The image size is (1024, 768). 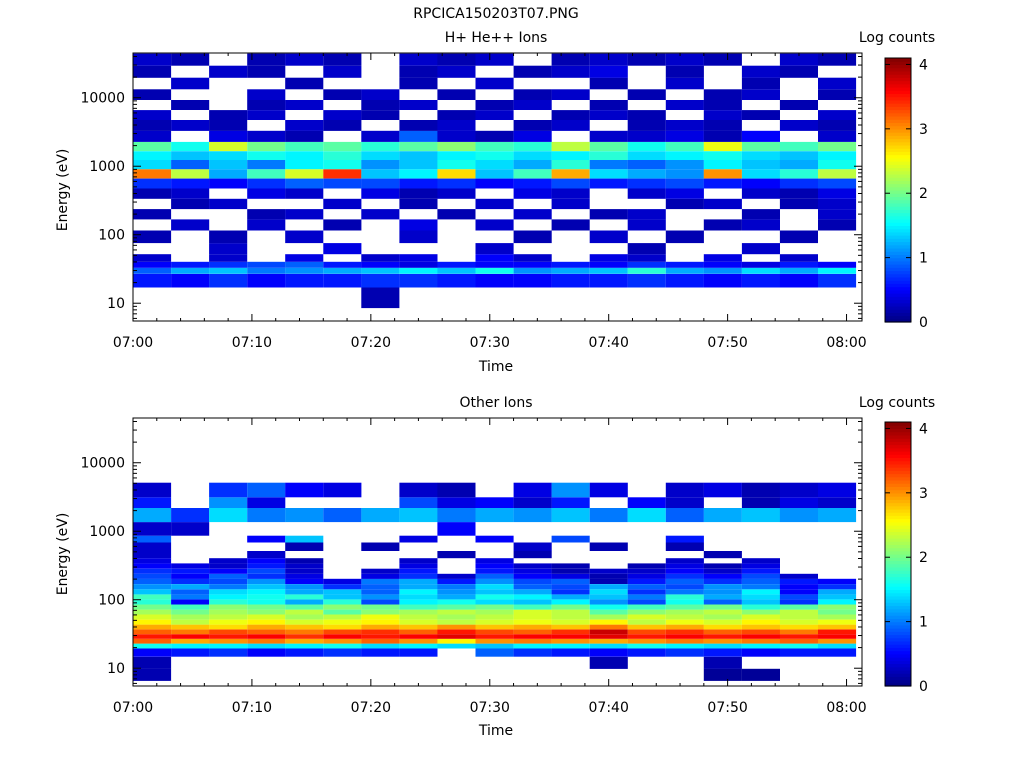 I want to click on x-tick-label: 08:00, so click(x=846, y=708).